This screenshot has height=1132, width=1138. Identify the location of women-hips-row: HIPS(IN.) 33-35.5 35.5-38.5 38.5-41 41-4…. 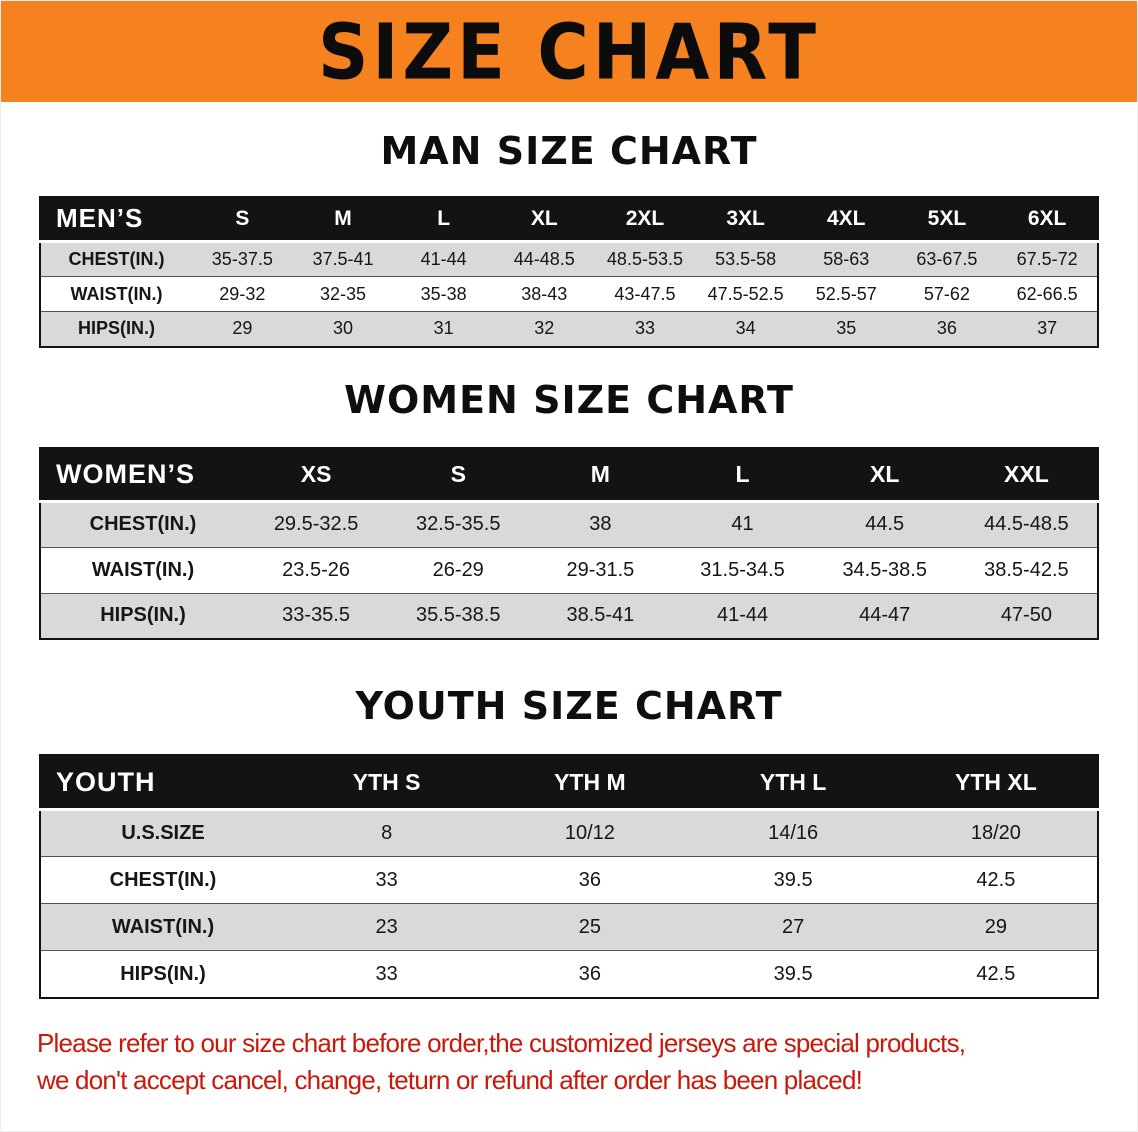
(569, 616).